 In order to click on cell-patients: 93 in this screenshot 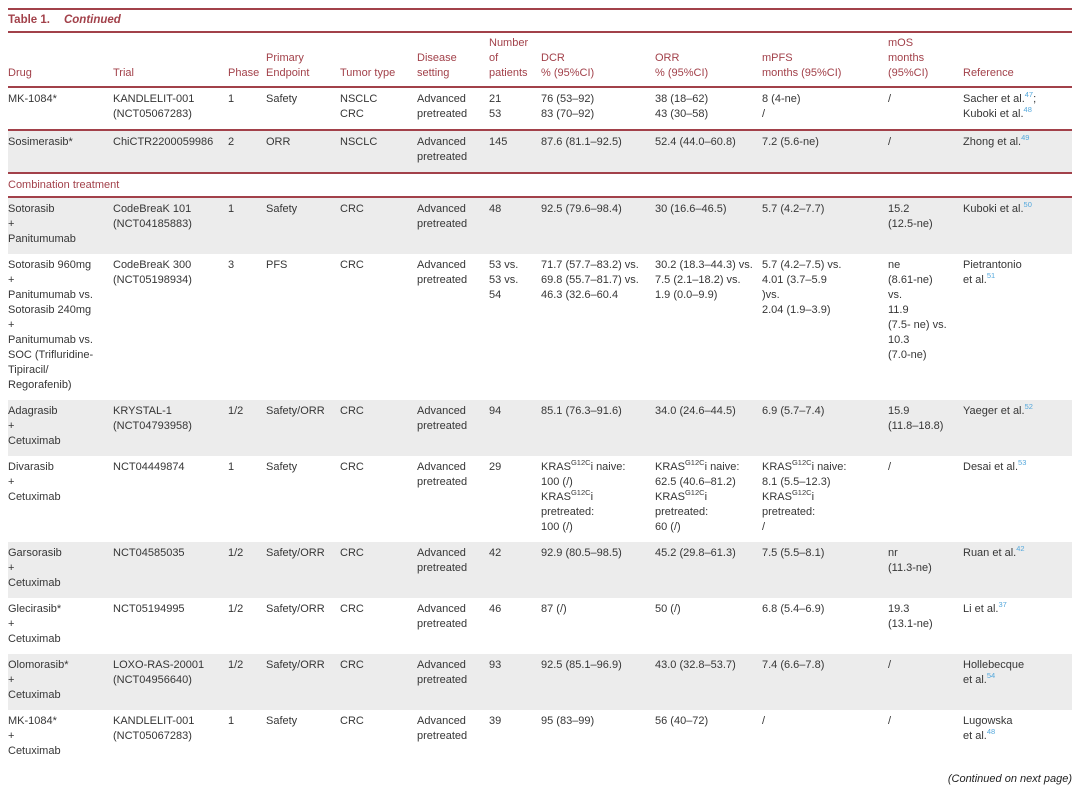, I will do `click(495, 665)`.